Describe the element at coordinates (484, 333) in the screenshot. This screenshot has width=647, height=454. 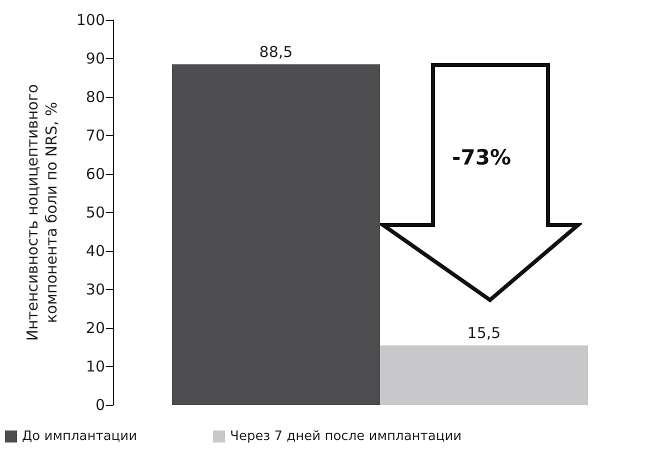
I see `data-label: 15,5` at that location.